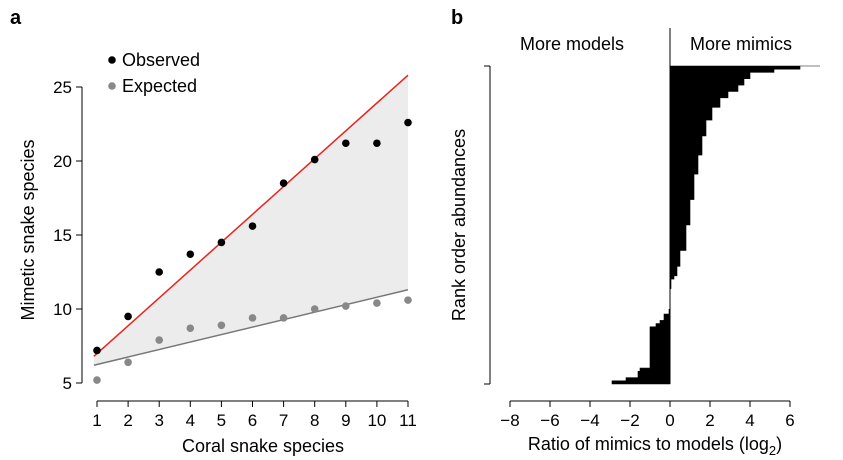  What do you see at coordinates (62, 309) in the screenshot?
I see `y-tick-label-10: 10` at bounding box center [62, 309].